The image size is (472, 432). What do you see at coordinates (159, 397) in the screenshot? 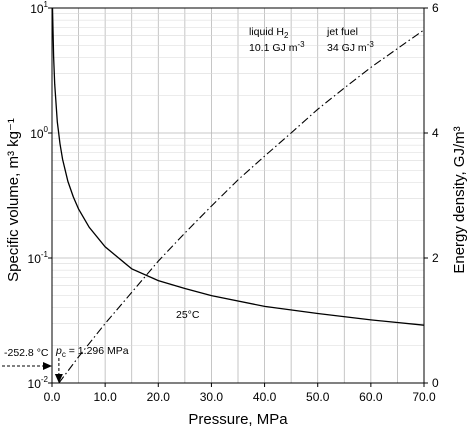
I see `x-tick-label: 20.0` at bounding box center [159, 397].